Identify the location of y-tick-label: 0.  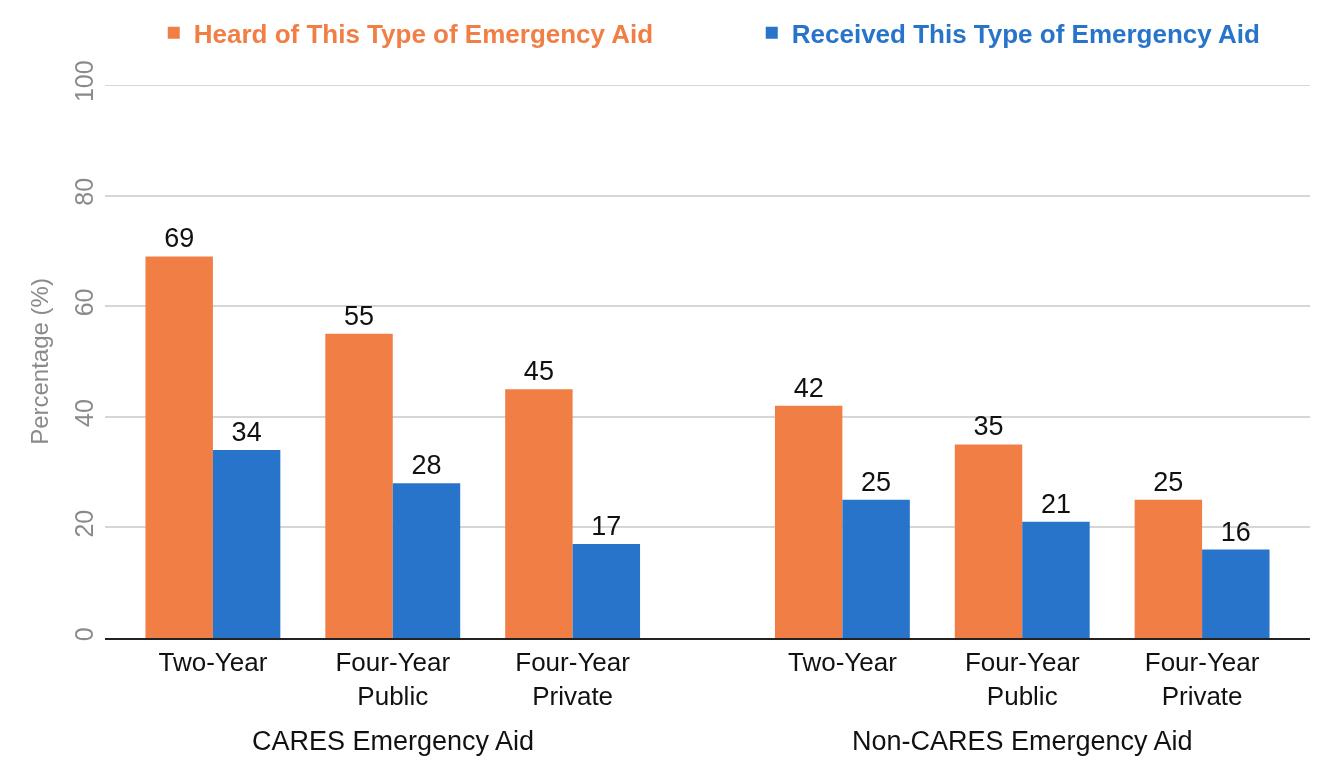
(84, 634).